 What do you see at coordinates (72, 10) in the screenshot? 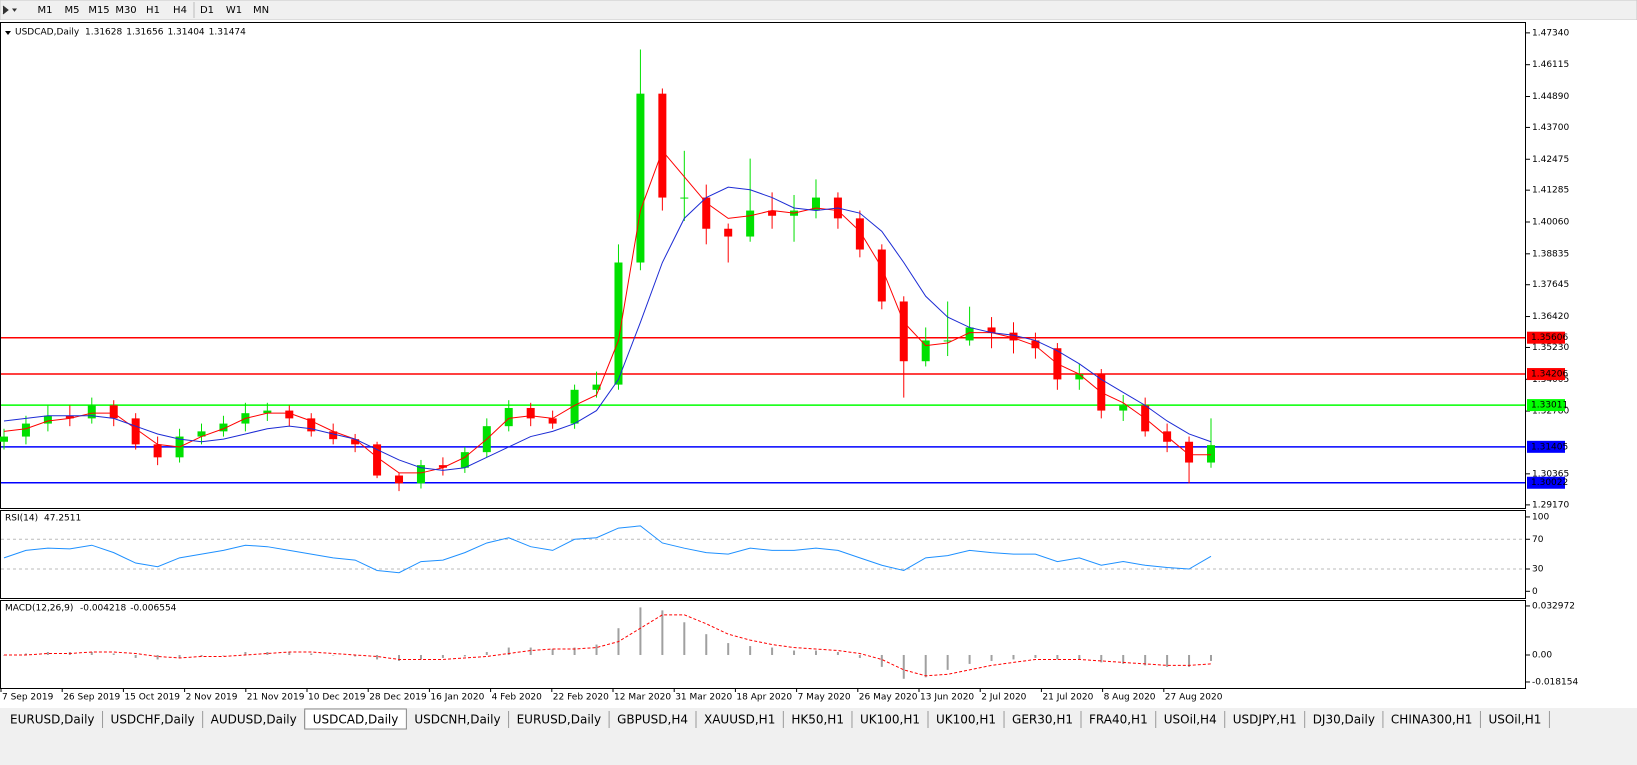
I see `timeframe-button: M5` at bounding box center [72, 10].